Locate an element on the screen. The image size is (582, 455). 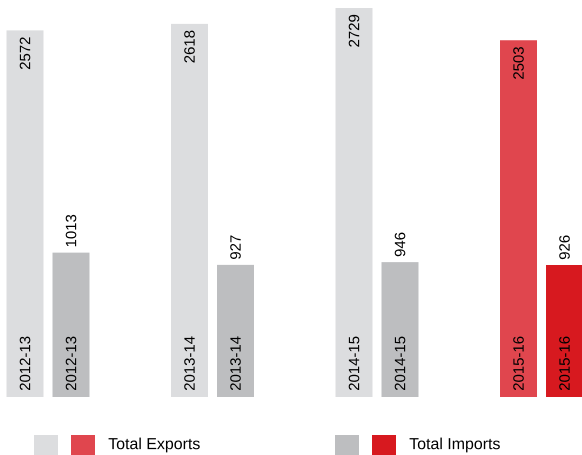
x-tick-label: 2014-15 is located at coordinates (354, 363).